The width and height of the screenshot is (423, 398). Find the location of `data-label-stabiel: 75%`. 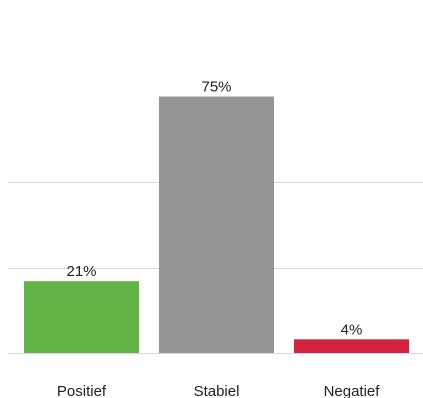

data-label-stabiel: 75% is located at coordinates (216, 87).